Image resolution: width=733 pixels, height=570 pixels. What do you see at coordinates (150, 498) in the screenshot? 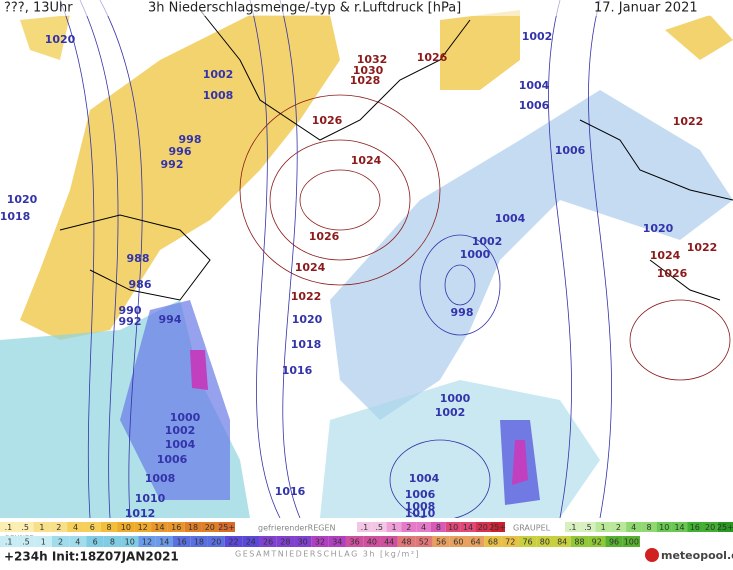
I see `isobar-label: 1010` at bounding box center [150, 498].